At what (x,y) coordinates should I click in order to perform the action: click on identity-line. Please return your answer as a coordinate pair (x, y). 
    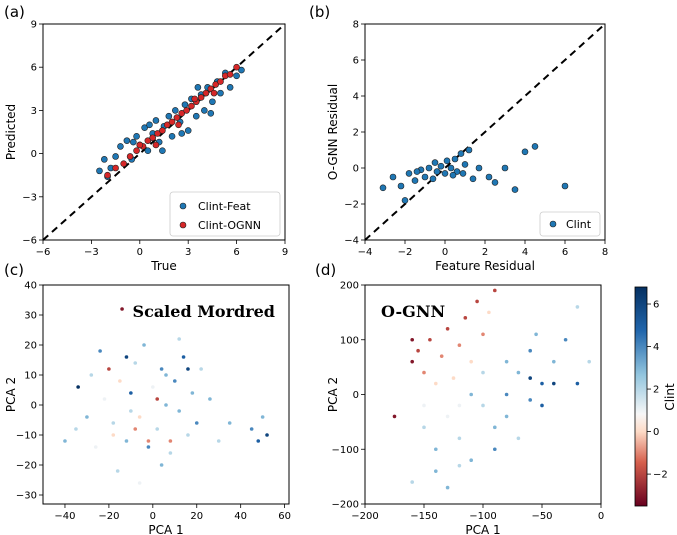
    Looking at the image, I should click on (485, 132).